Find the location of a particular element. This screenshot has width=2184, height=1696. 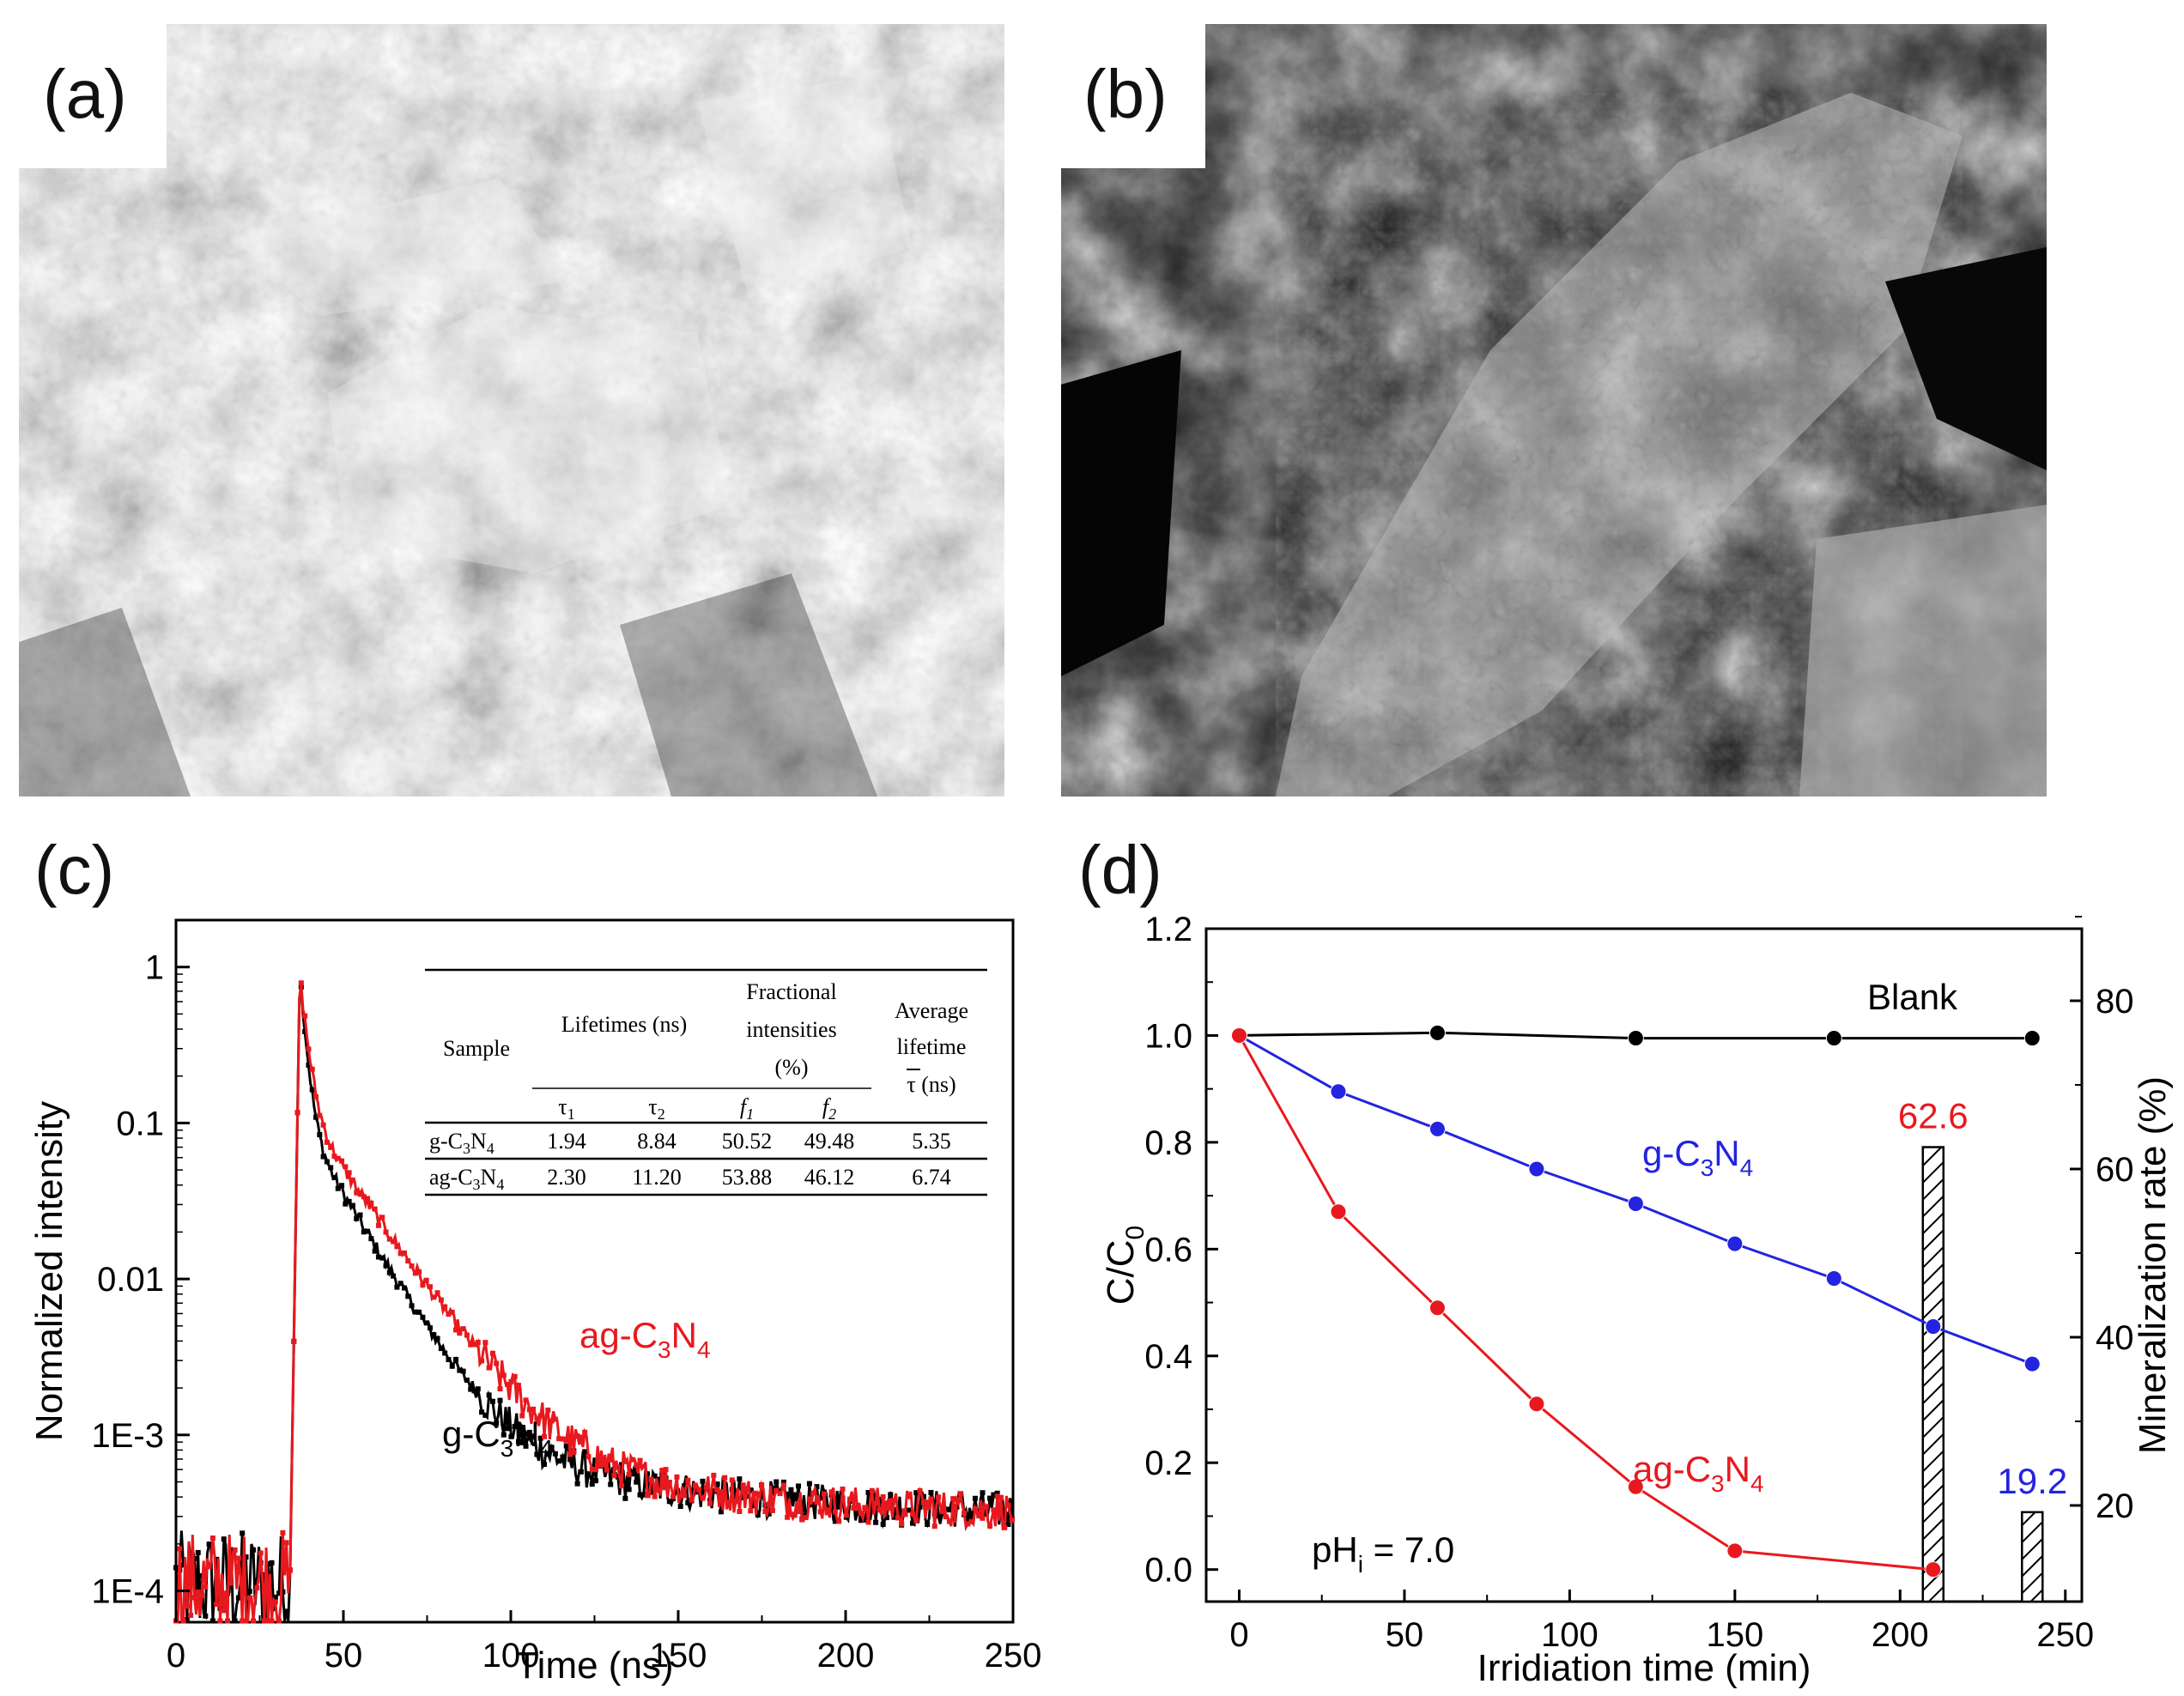

table-cell-sample: ag-C3N4 is located at coordinates (467, 1179).